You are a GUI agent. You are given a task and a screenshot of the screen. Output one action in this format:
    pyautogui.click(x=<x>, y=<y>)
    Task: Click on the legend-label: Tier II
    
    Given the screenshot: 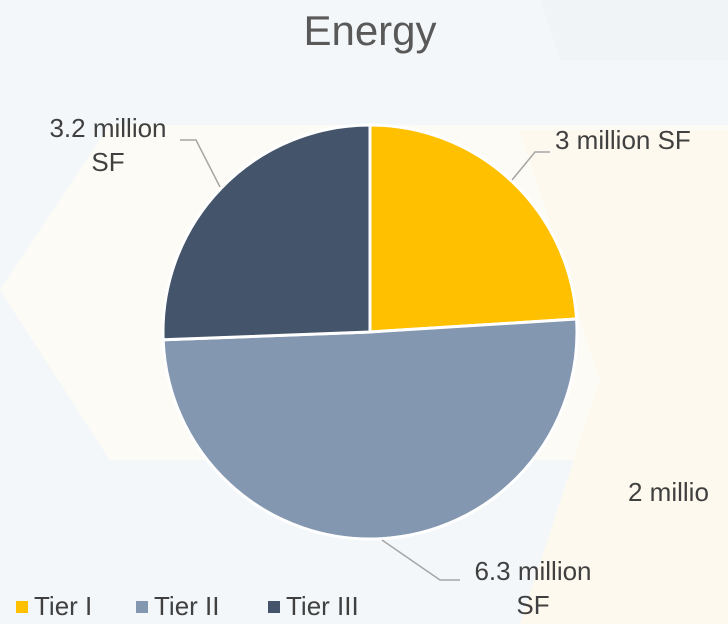 What is the action you would take?
    pyautogui.click(x=186, y=606)
    